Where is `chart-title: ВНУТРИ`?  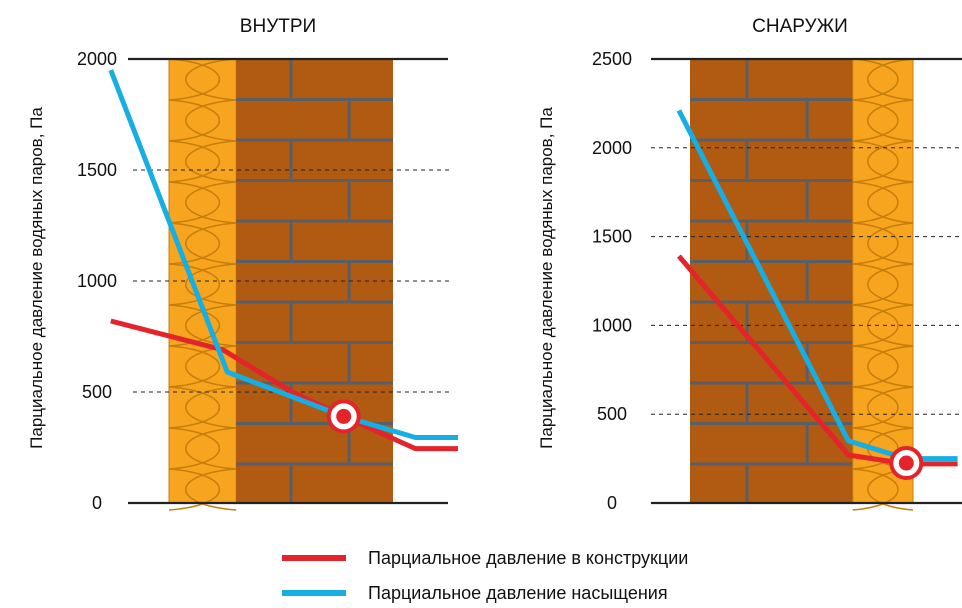
chart-title: ВНУТРИ is located at coordinates (278, 26).